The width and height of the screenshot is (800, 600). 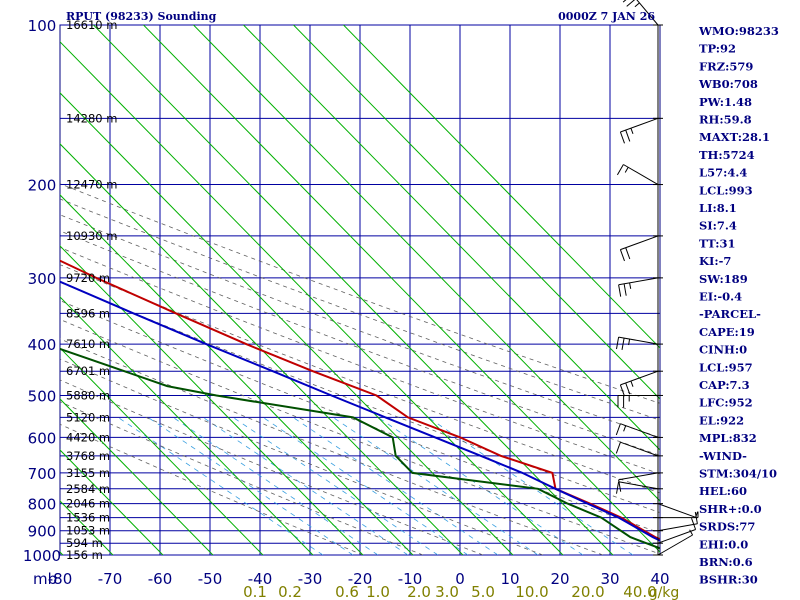 What do you see at coordinates (727, 527) in the screenshot?
I see `stat-line: SRDS:77` at bounding box center [727, 527].